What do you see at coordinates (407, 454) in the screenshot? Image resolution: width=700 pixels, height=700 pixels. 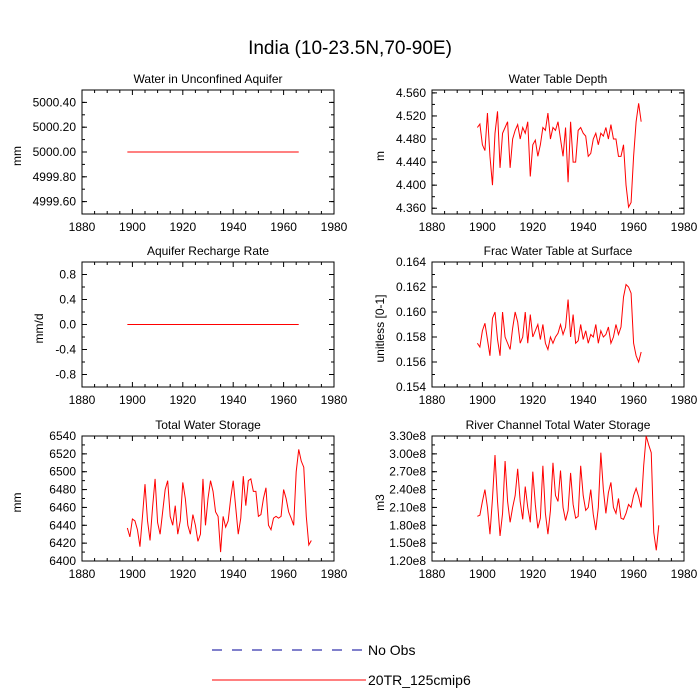 I see `y-tick-label: 3.00e8` at bounding box center [407, 454].